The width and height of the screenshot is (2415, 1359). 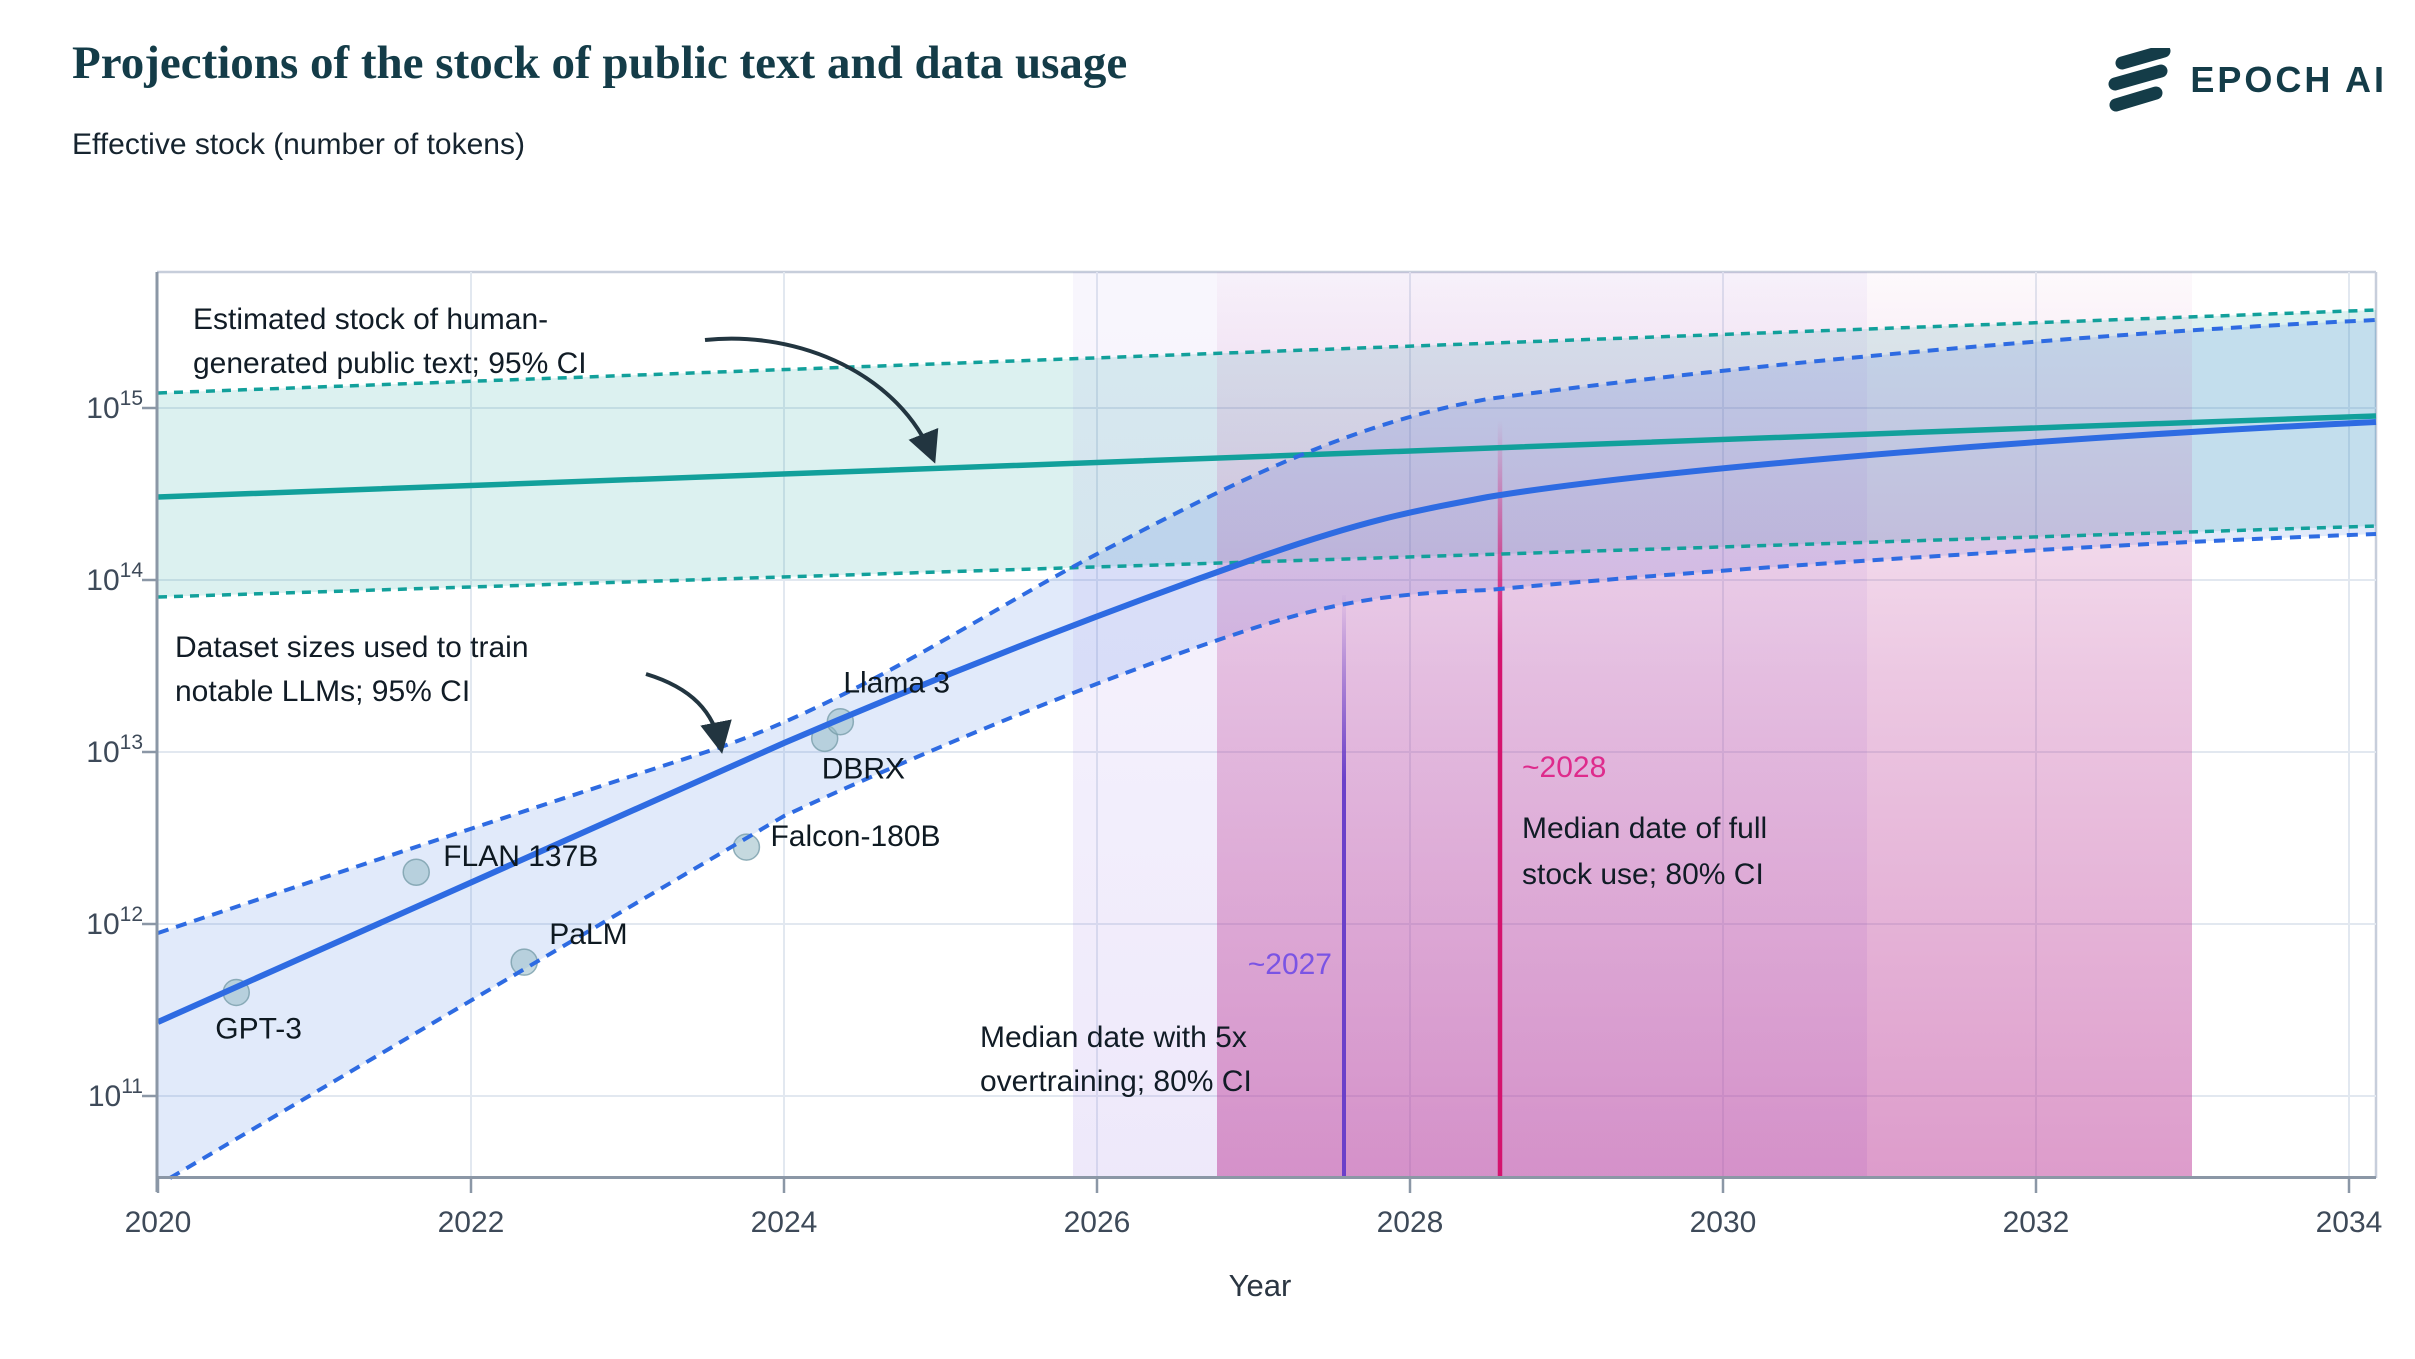 I want to click on model-point, so click(x=416, y=872).